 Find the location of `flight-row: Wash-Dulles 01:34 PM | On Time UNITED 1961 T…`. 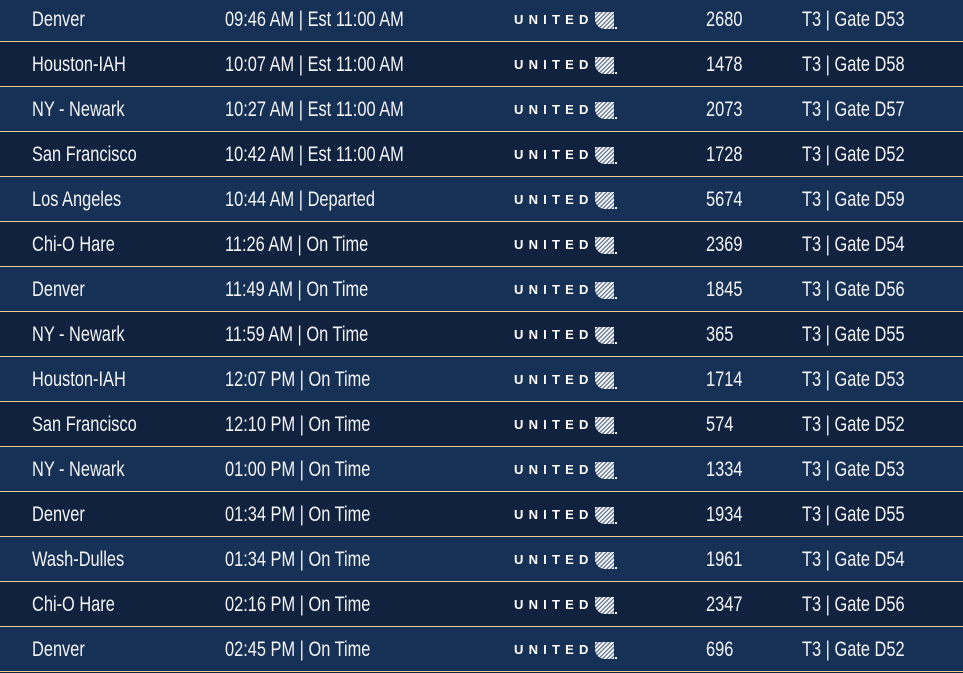

flight-row: Wash-Dulles 01:34 PM | On Time UNITED 1961 T… is located at coordinates (481, 559).